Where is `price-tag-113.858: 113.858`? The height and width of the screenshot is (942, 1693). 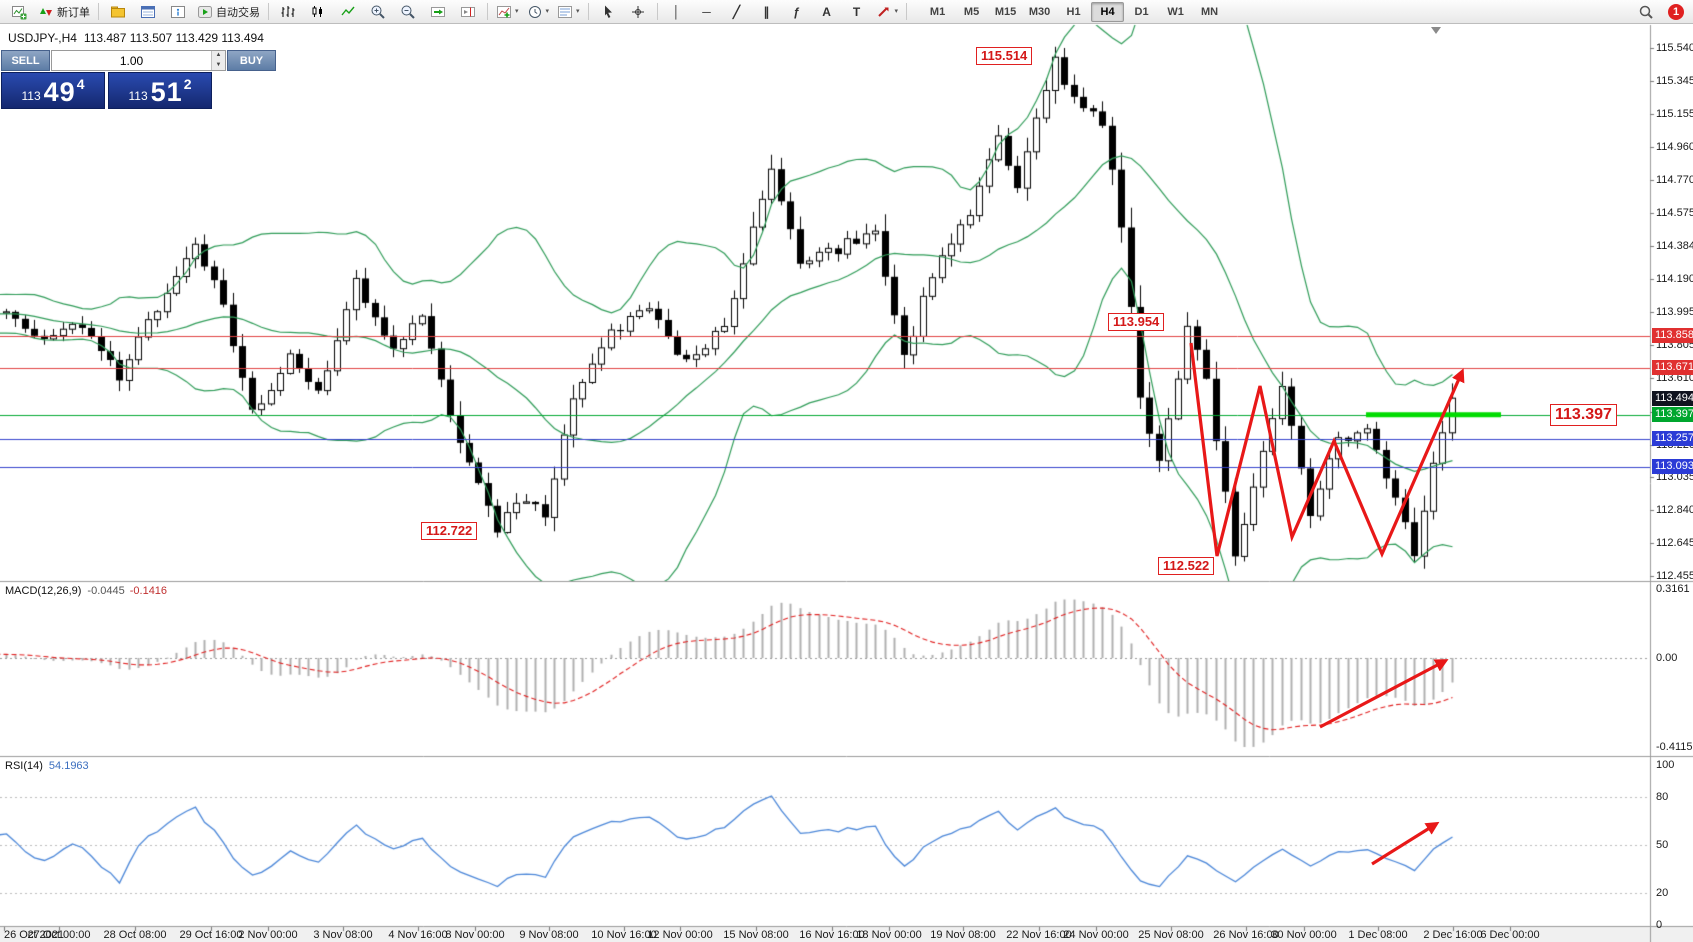 price-tag-113.858: 113.858 is located at coordinates (1672, 336).